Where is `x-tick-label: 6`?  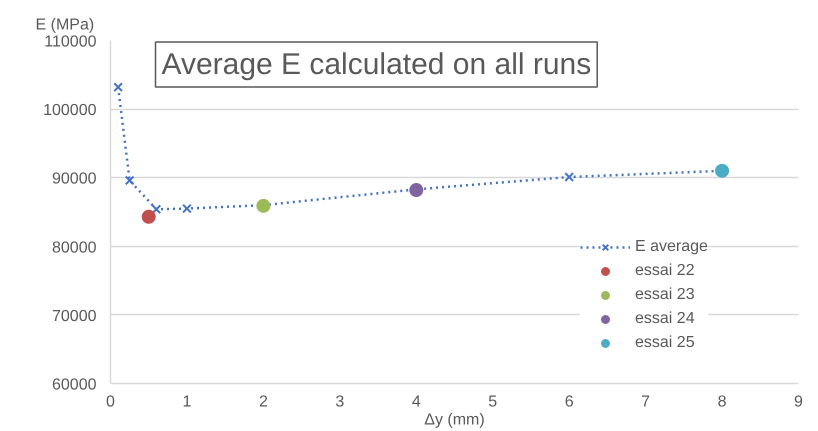 x-tick-label: 6 is located at coordinates (569, 402).